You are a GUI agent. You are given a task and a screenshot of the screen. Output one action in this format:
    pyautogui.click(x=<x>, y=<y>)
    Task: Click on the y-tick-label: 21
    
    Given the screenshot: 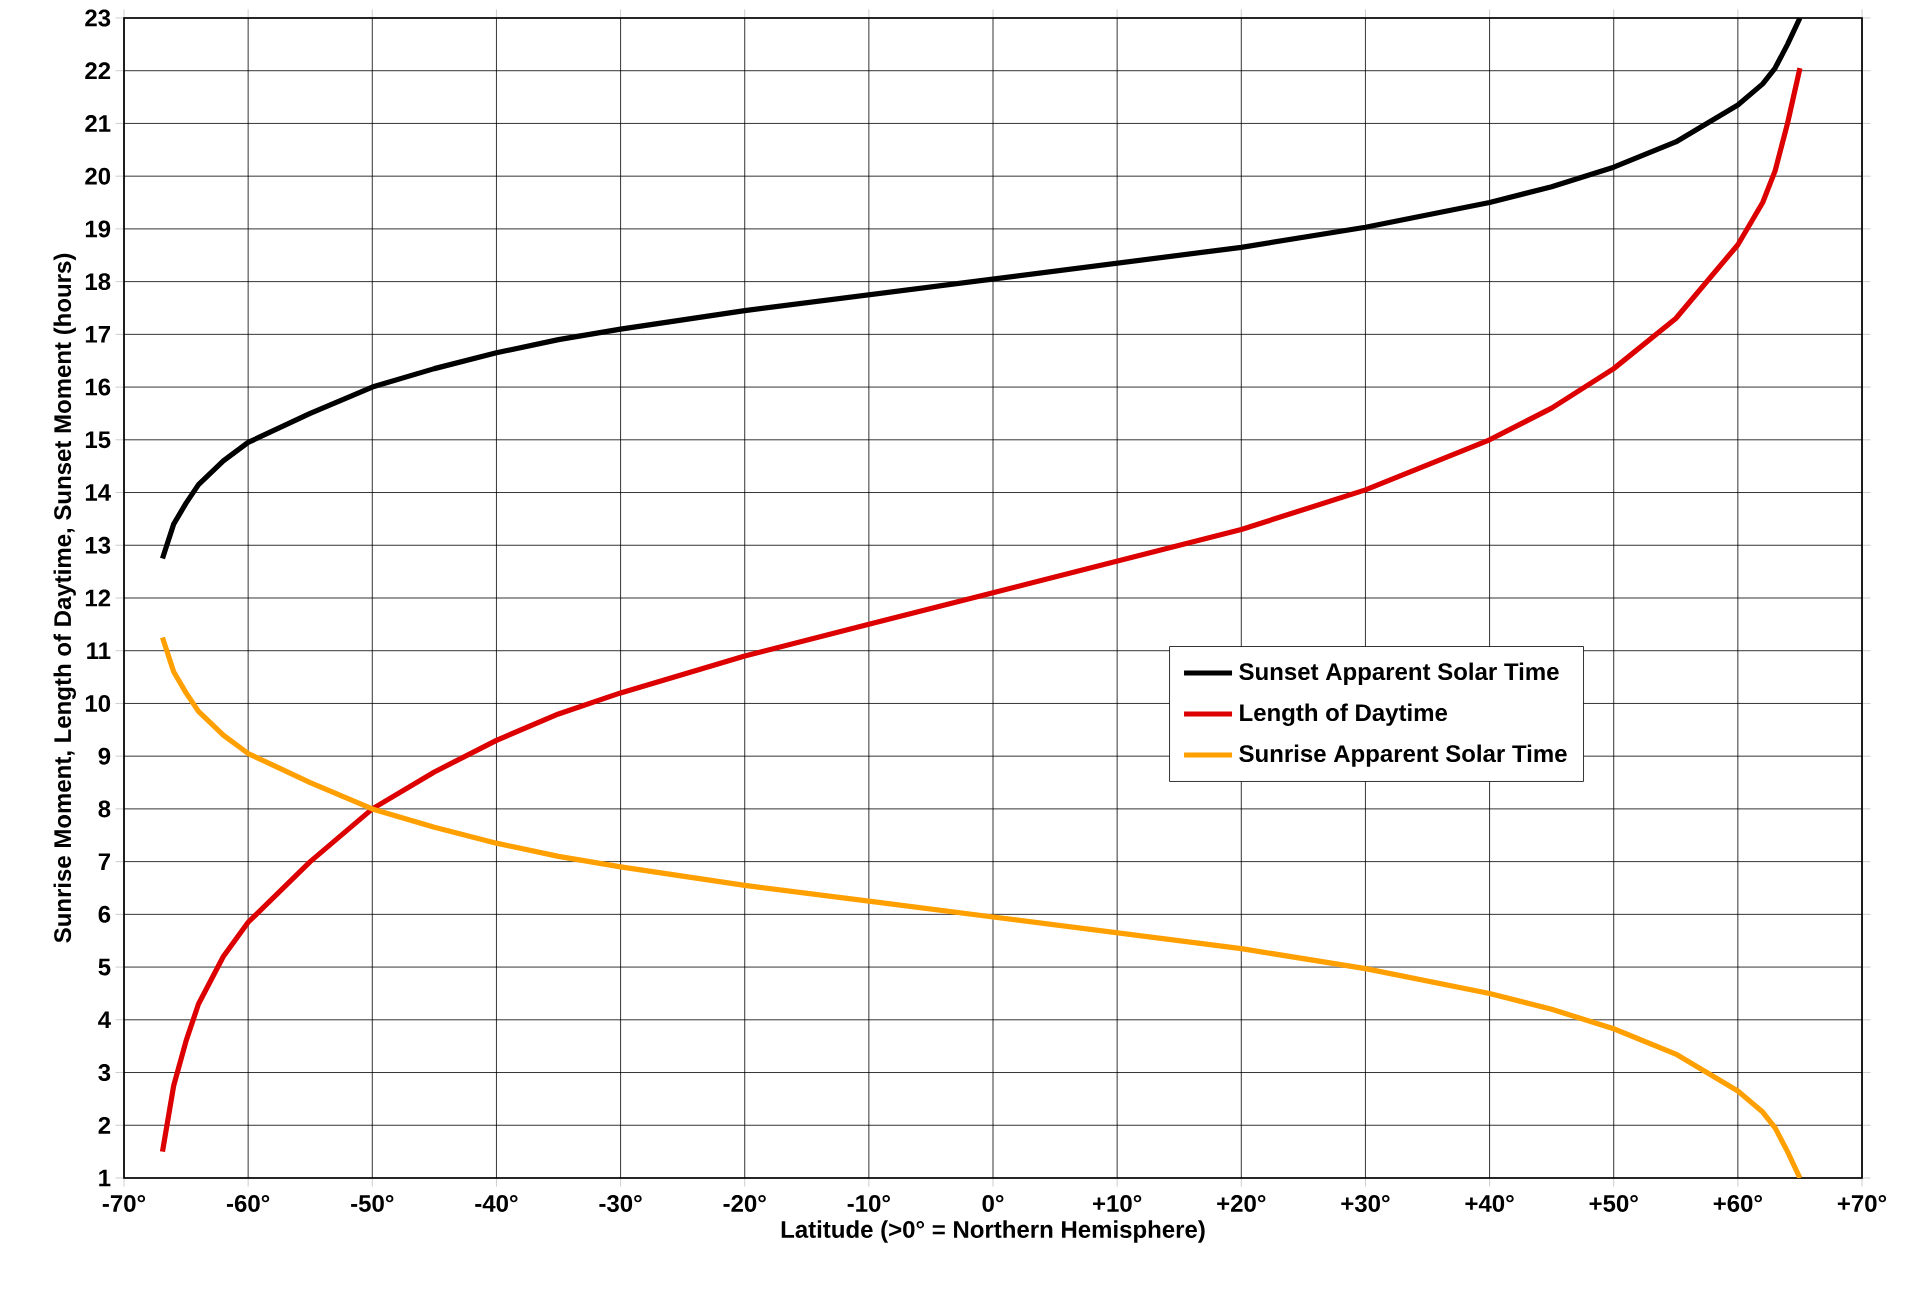 What is the action you would take?
    pyautogui.click(x=98, y=123)
    